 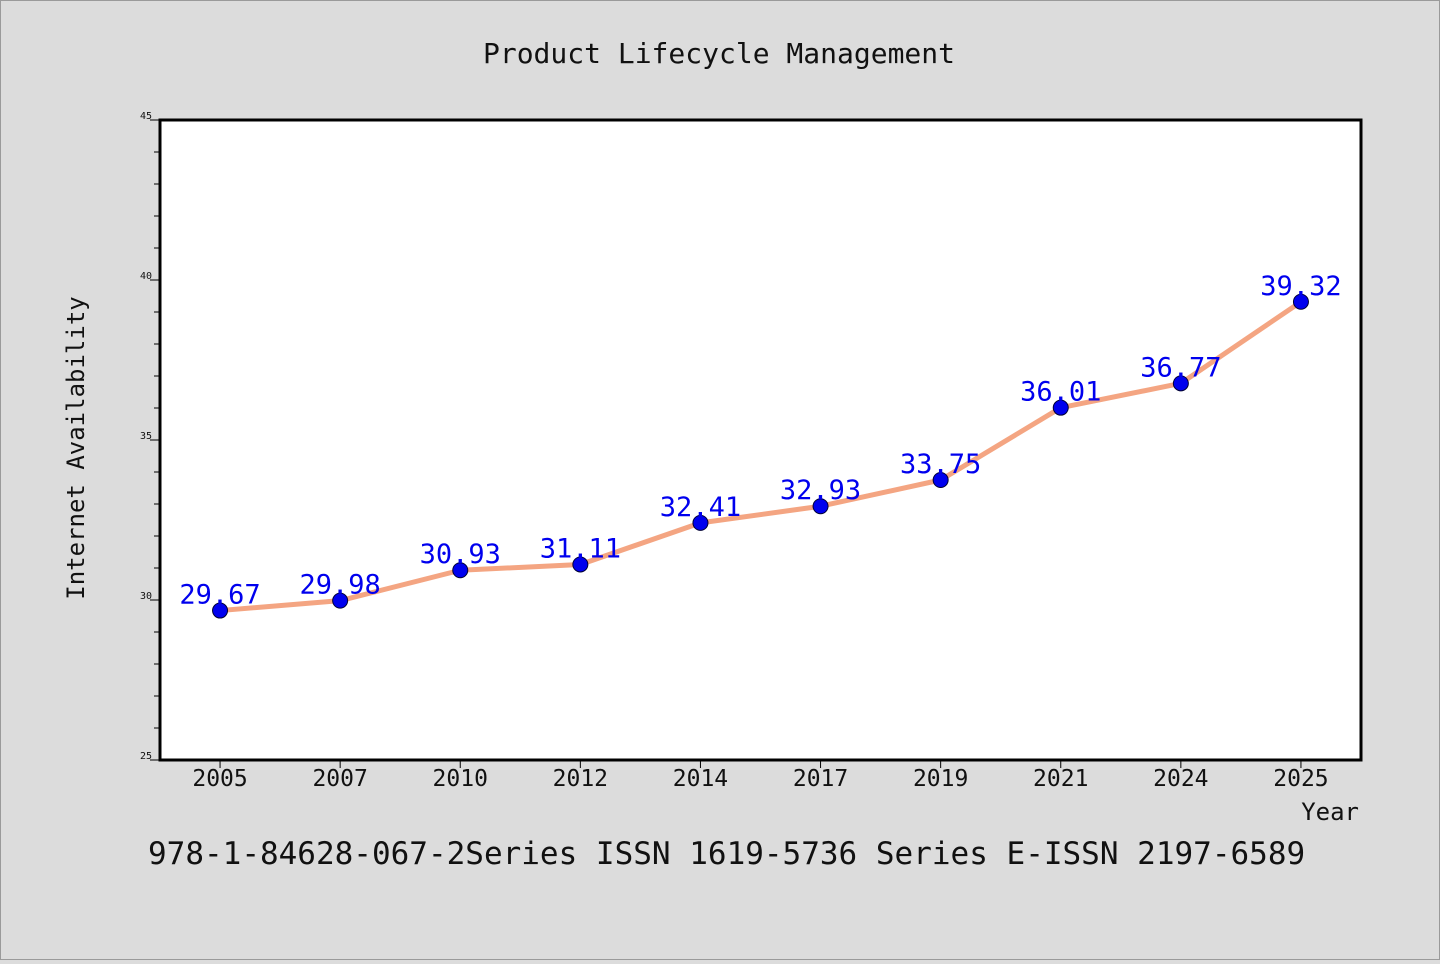 I want to click on data-label: 36.01, so click(x=1060, y=392).